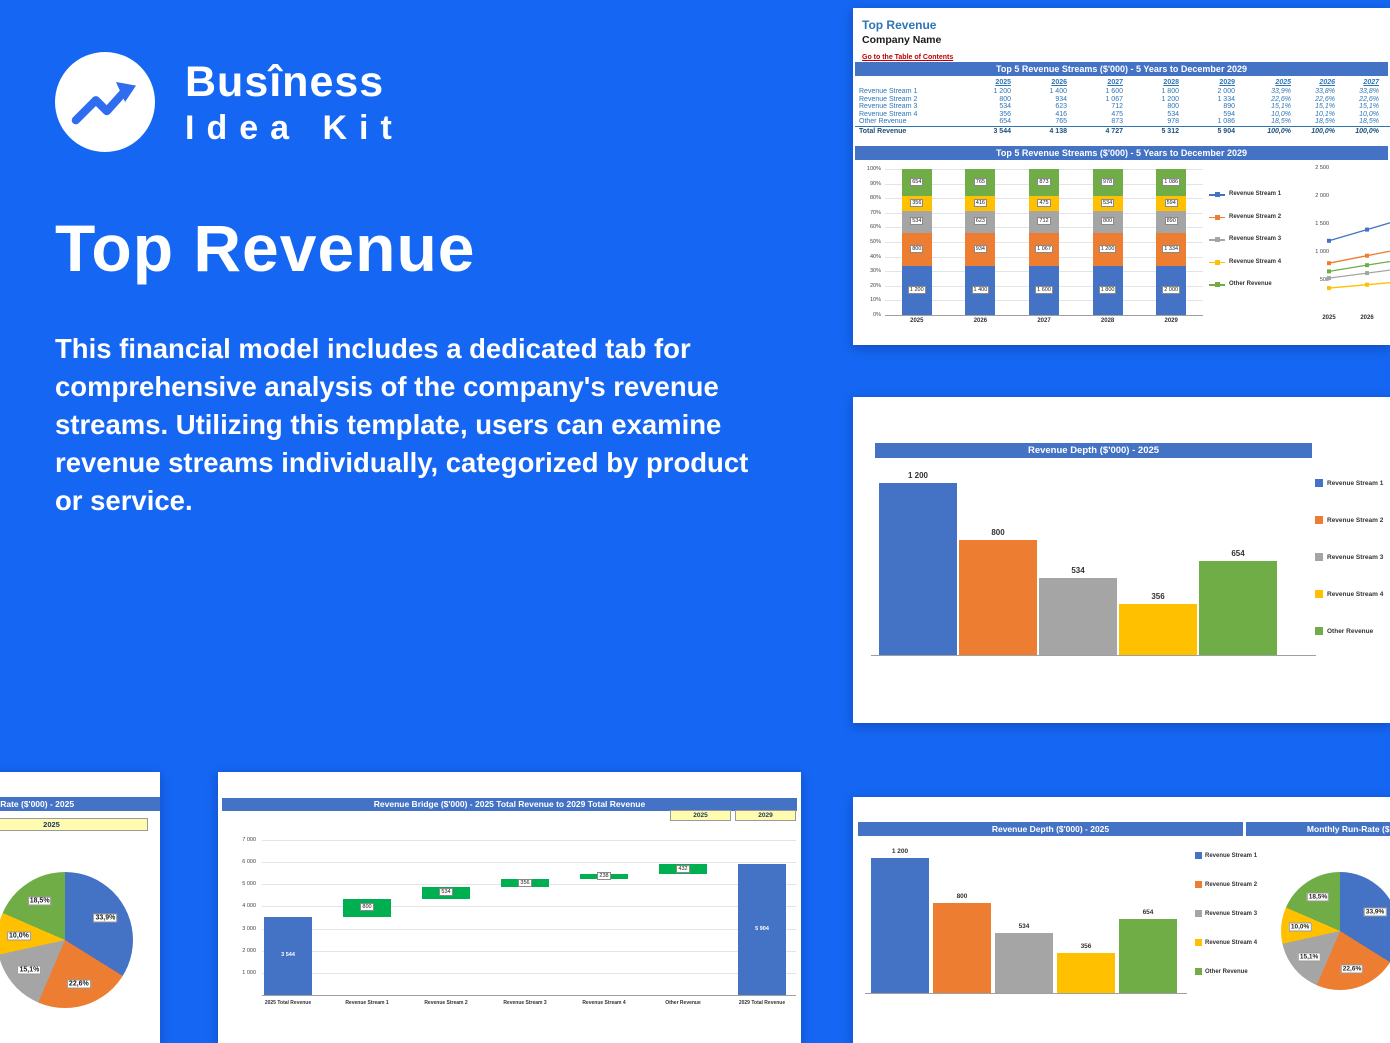 This screenshot has height=1043, width=1390. I want to click on y-axis-label: 90%, so click(875, 183).